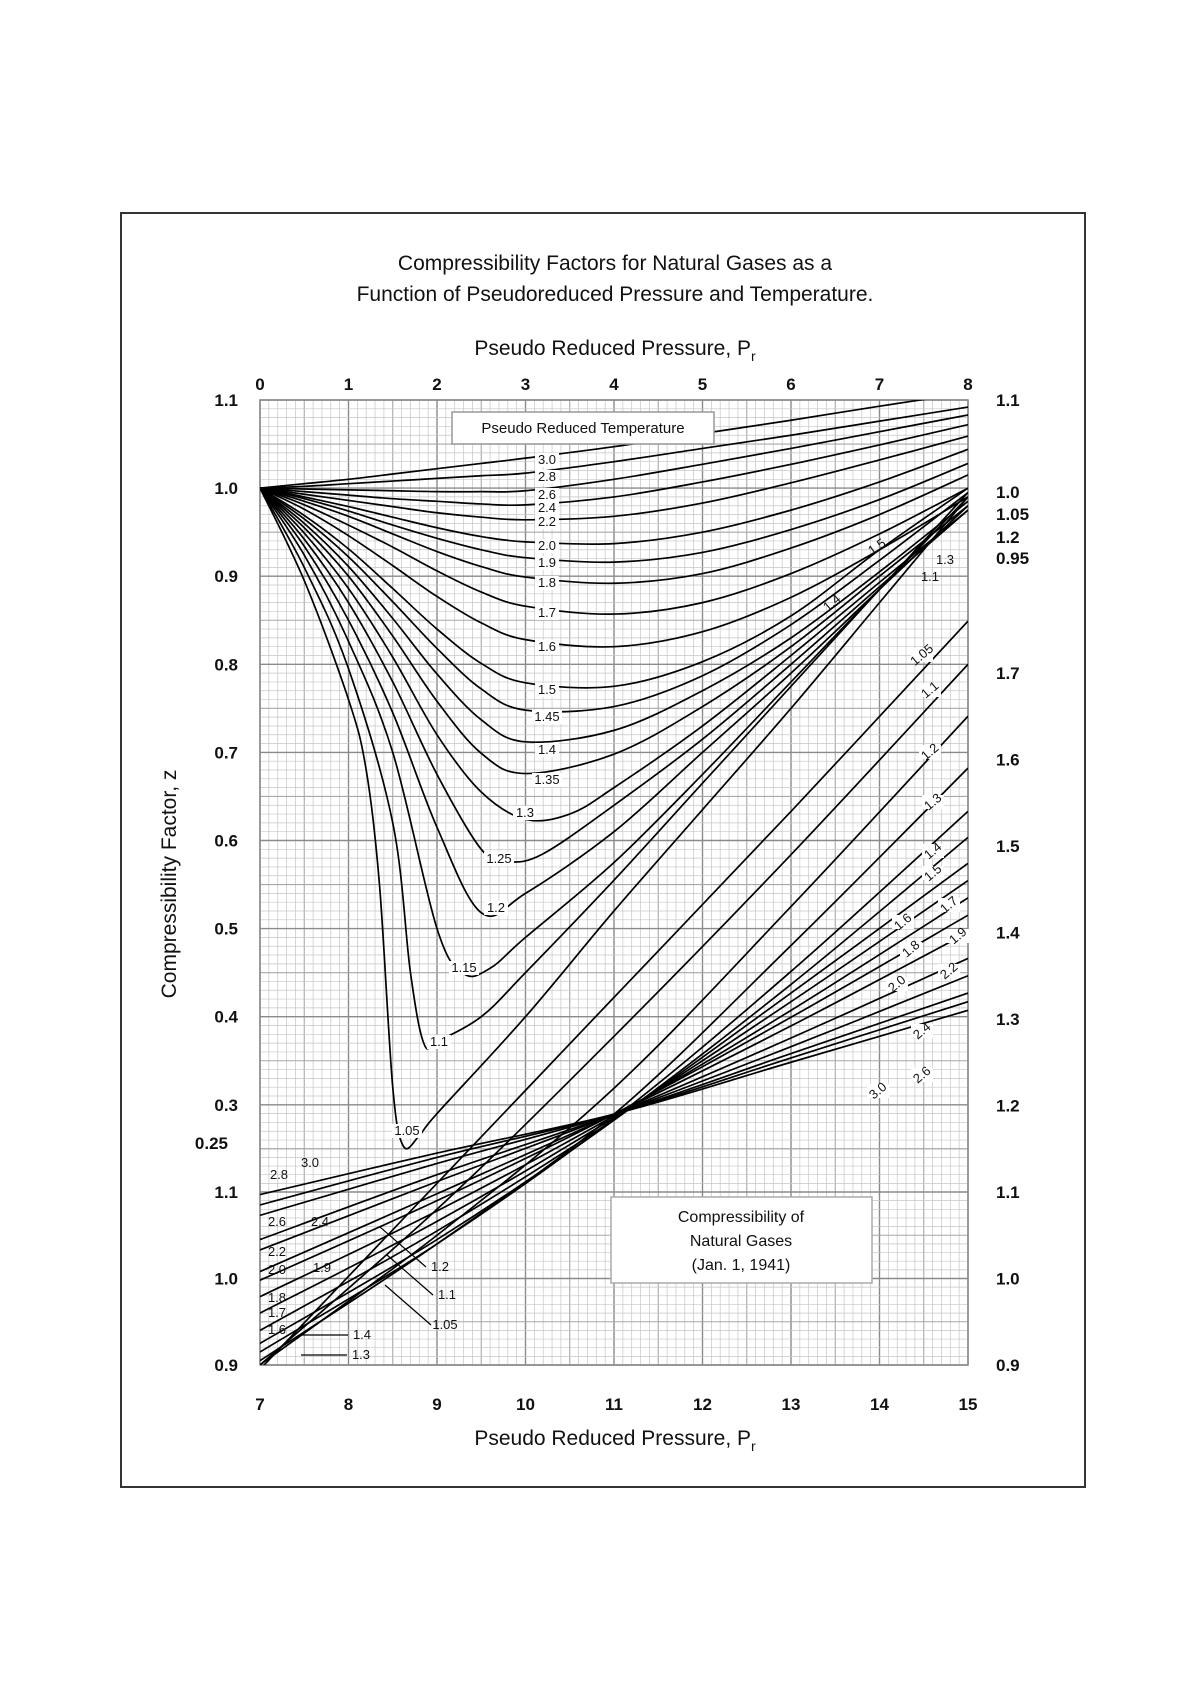 This screenshot has height=1696, width=1200. I want to click on upper-curve-tpr-1.35, so click(614, 631).